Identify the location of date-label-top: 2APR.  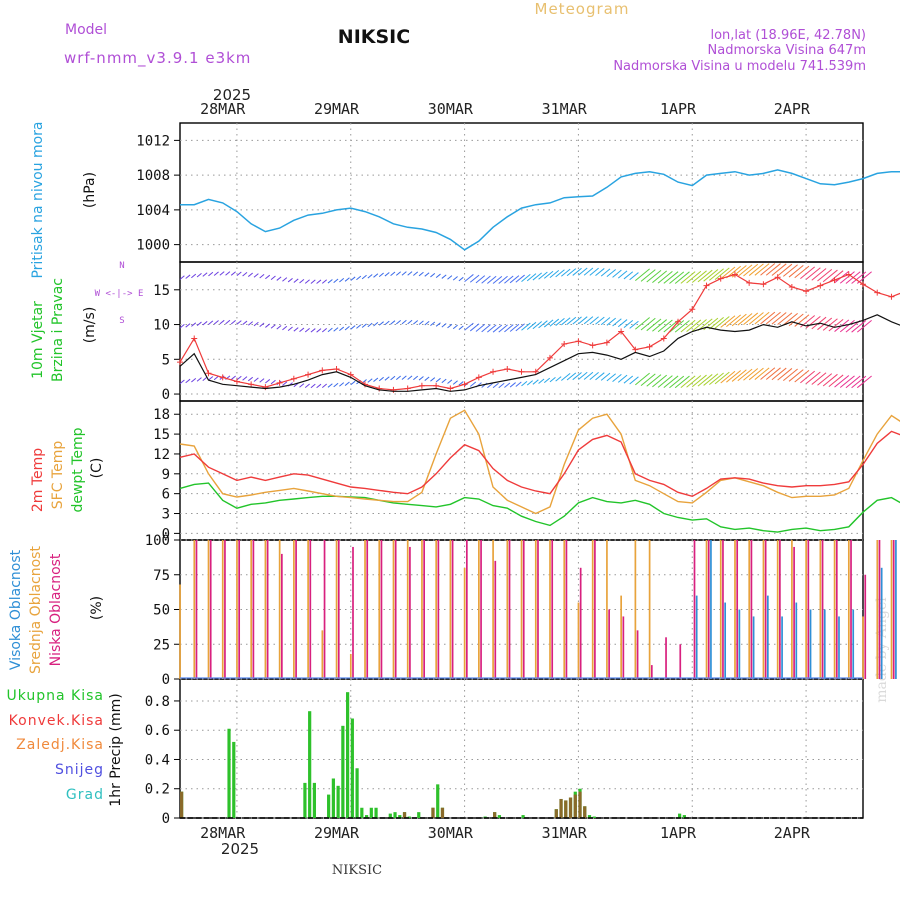
(792, 109).